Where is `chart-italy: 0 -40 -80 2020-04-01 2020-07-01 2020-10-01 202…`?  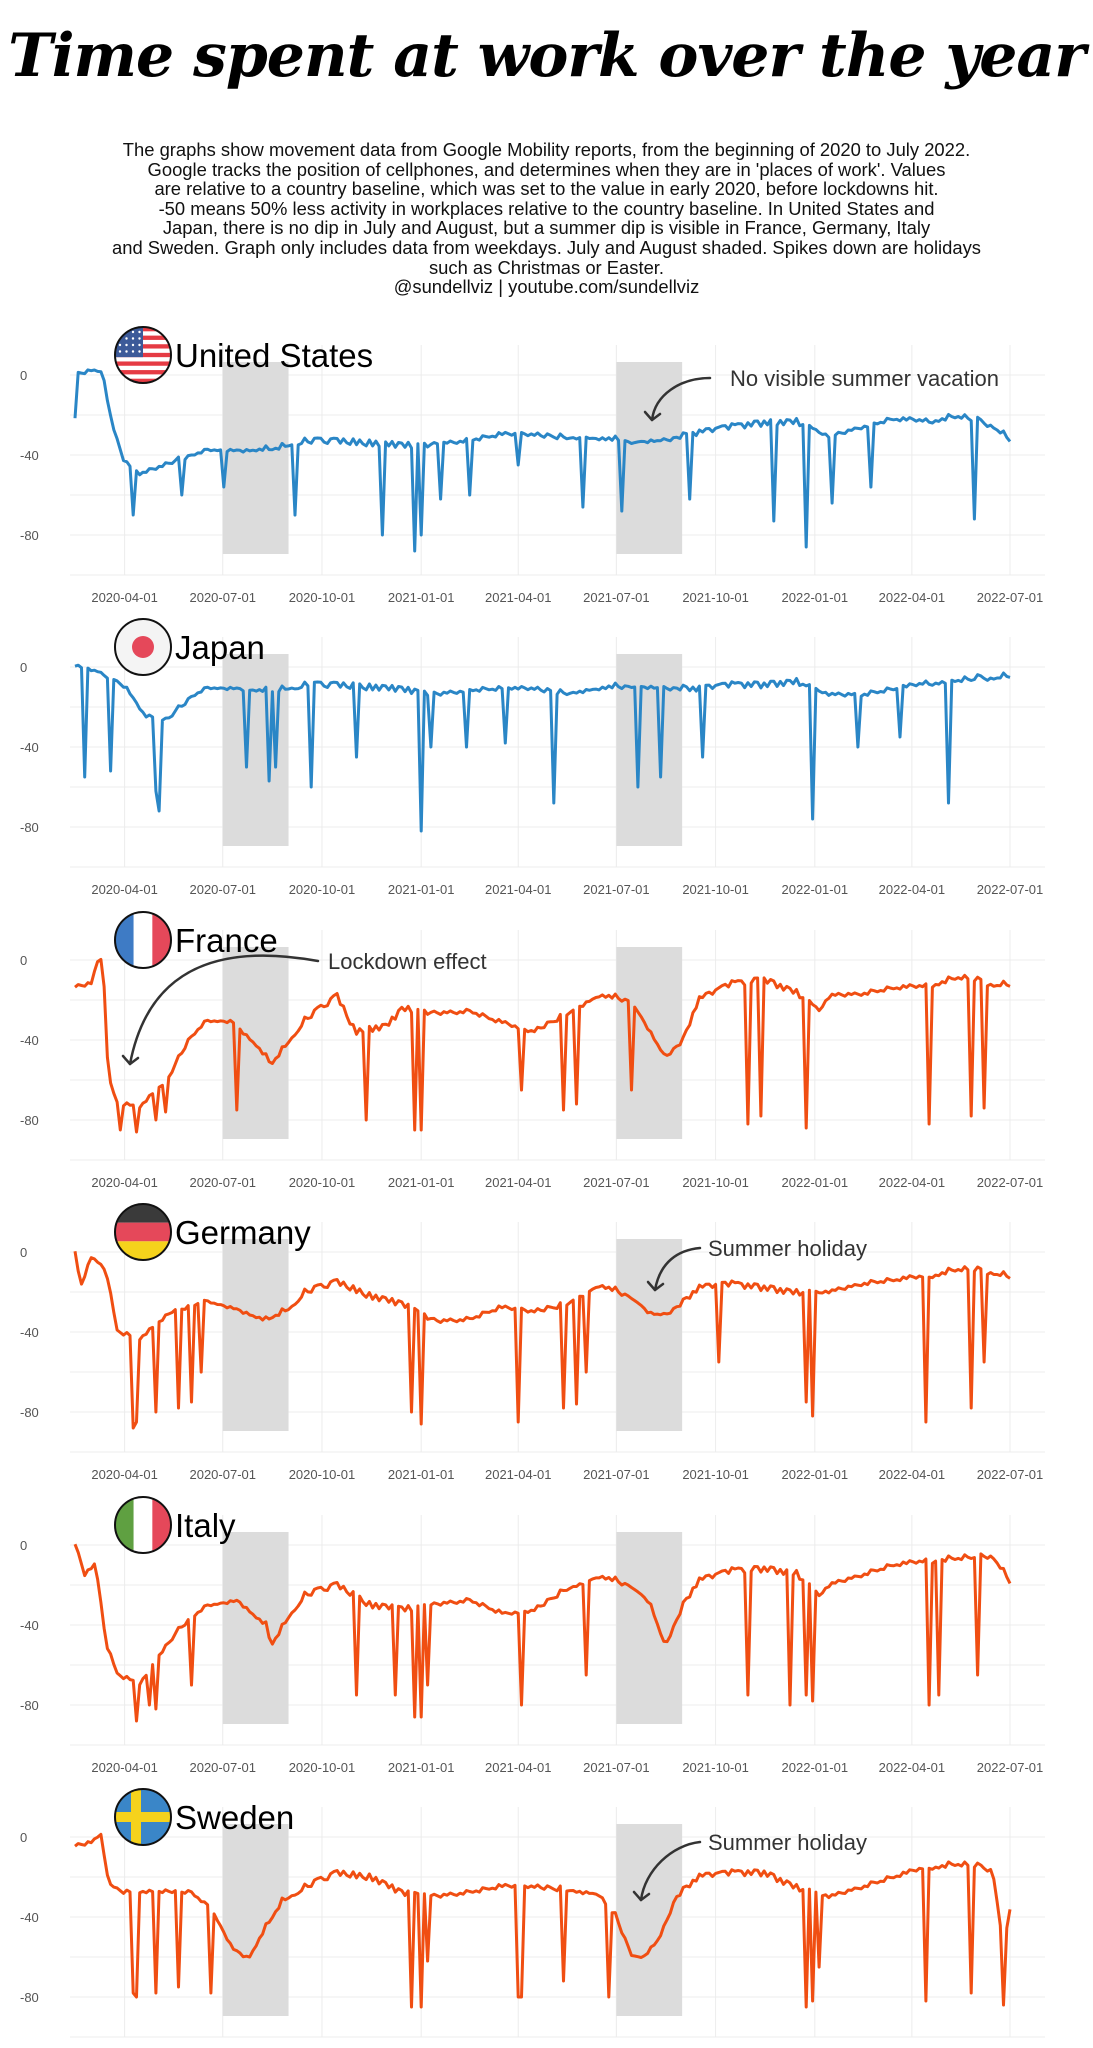
chart-italy: 0 -40 -80 2020-04-01 2020-07-01 2020-10-01 202… is located at coordinates (532, 1635).